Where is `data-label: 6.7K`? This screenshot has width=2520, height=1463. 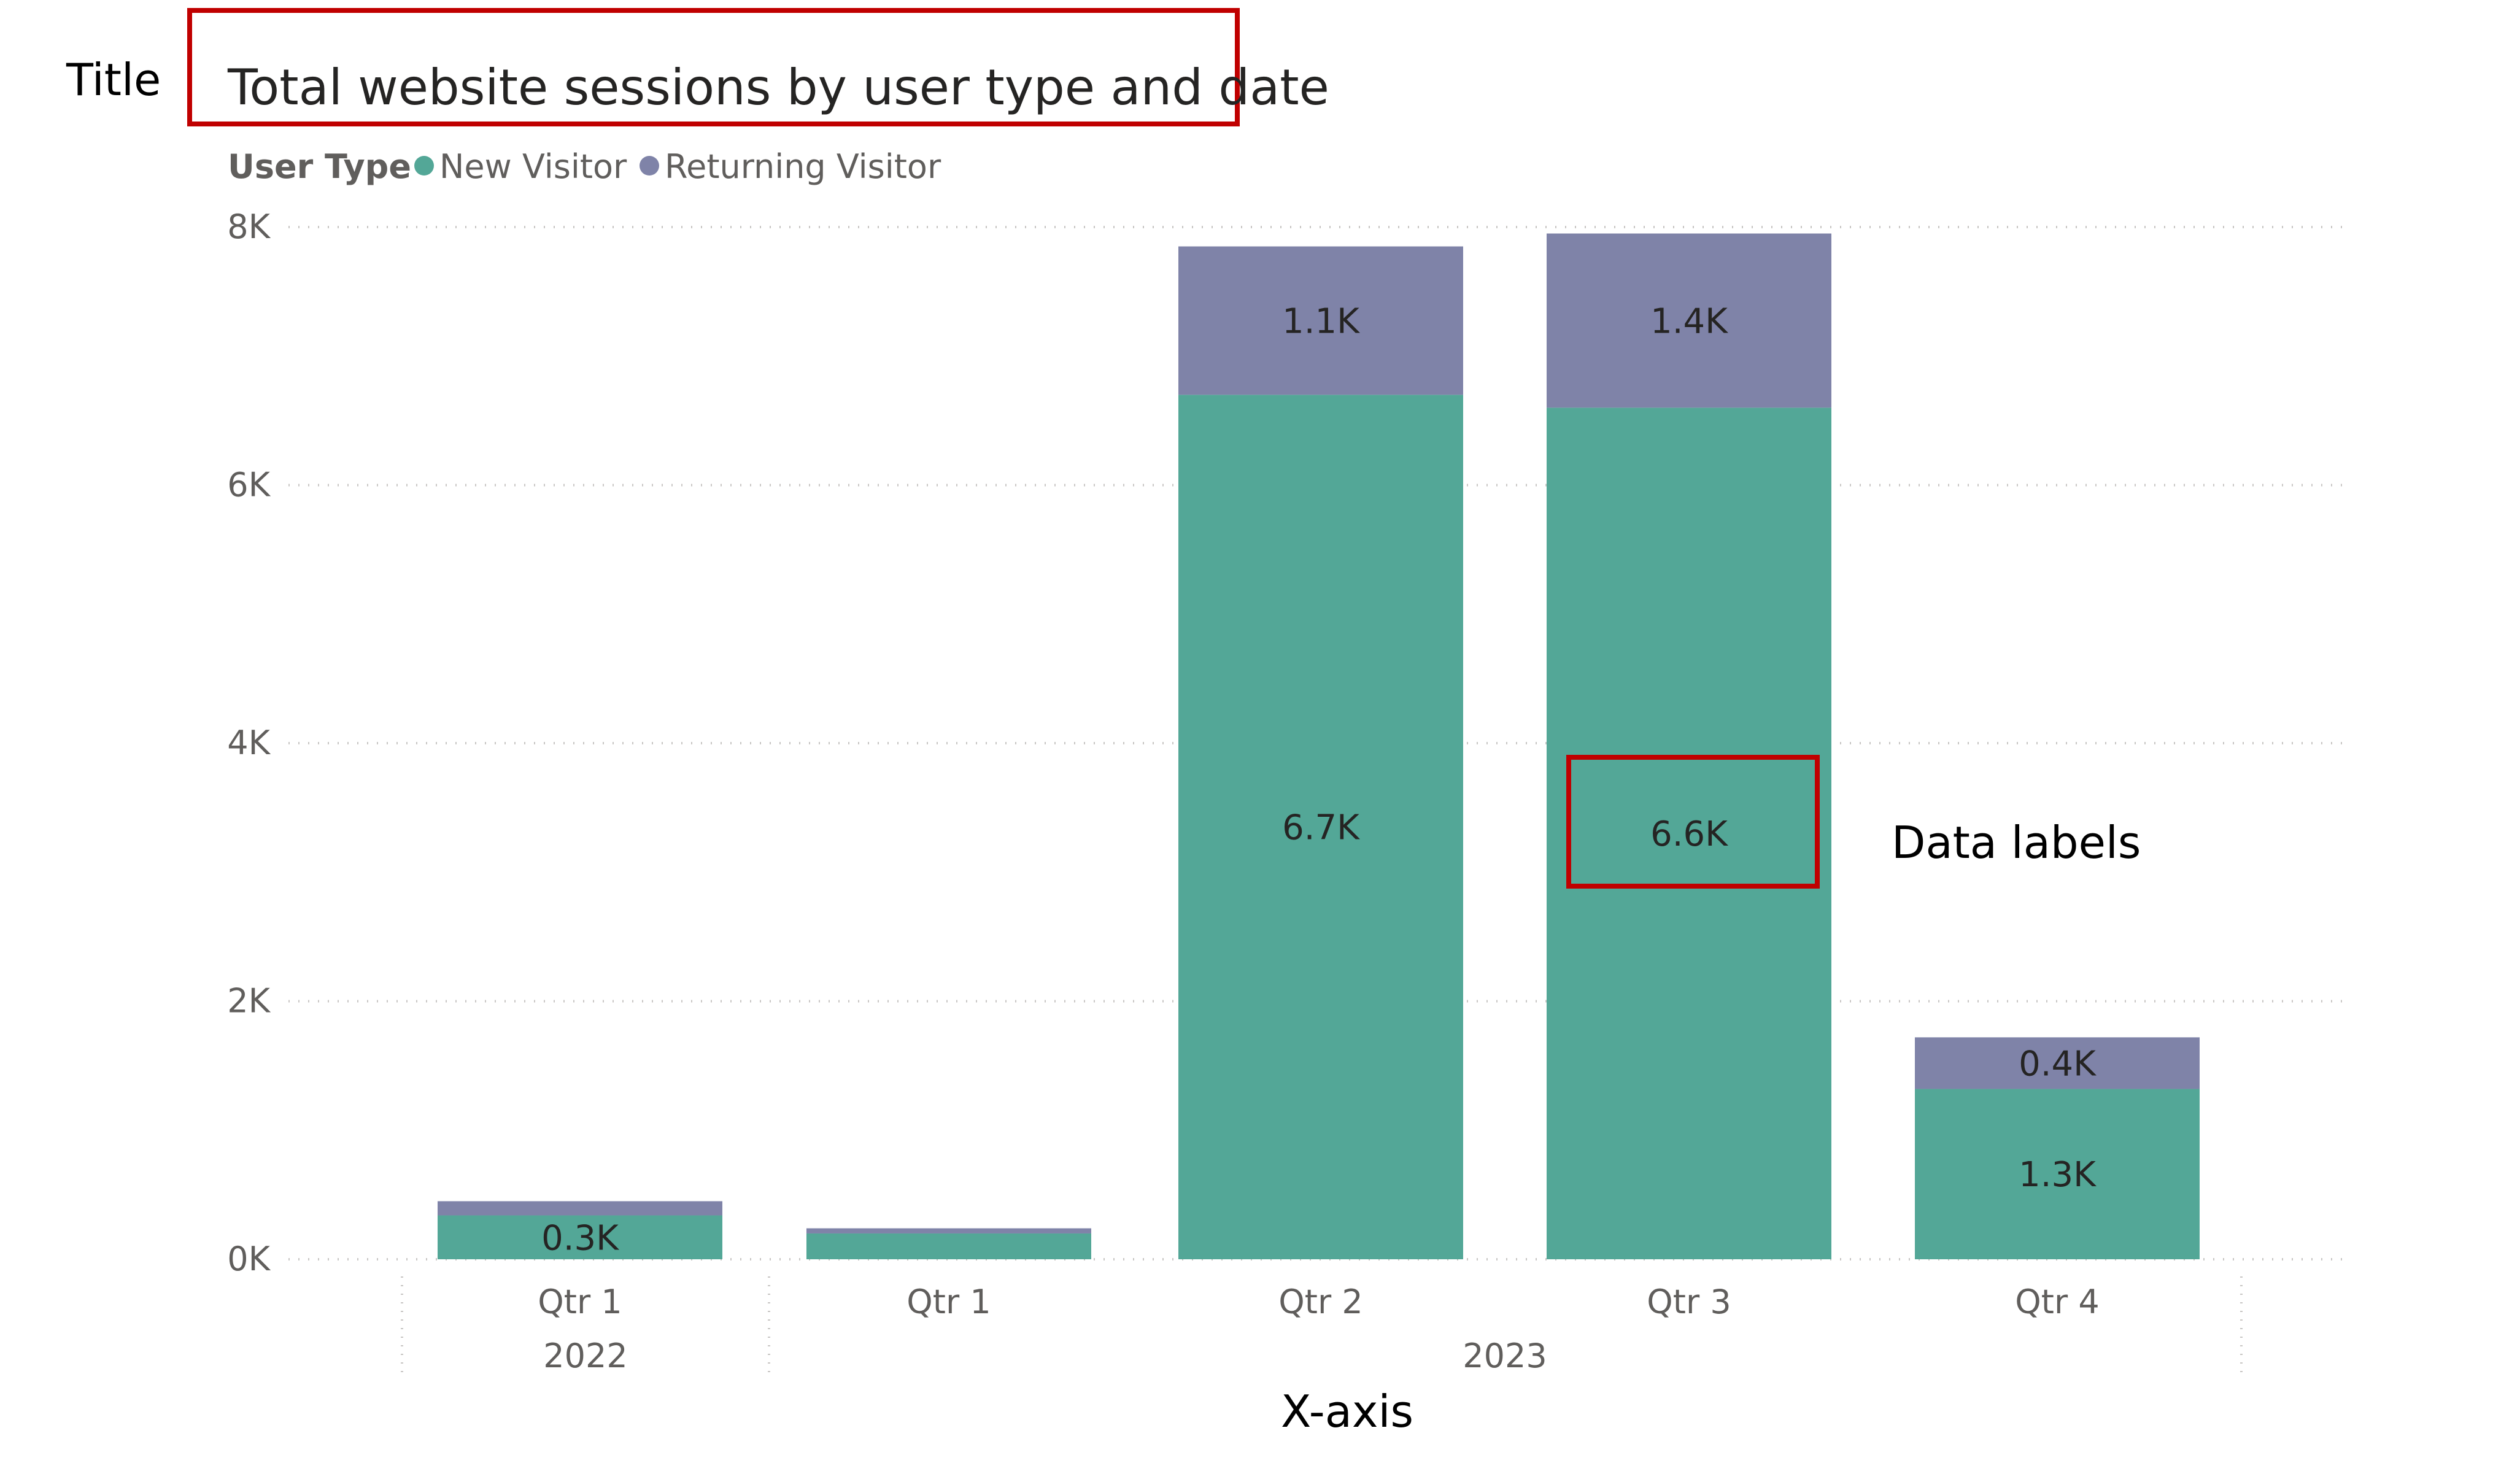
data-label: 6.7K is located at coordinates (1321, 828).